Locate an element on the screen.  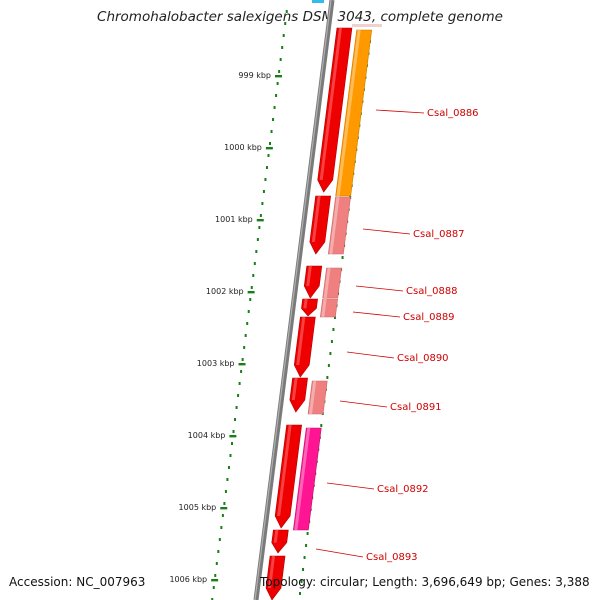
accession-text: Accession: NC_007963 is located at coordinates (77, 582).